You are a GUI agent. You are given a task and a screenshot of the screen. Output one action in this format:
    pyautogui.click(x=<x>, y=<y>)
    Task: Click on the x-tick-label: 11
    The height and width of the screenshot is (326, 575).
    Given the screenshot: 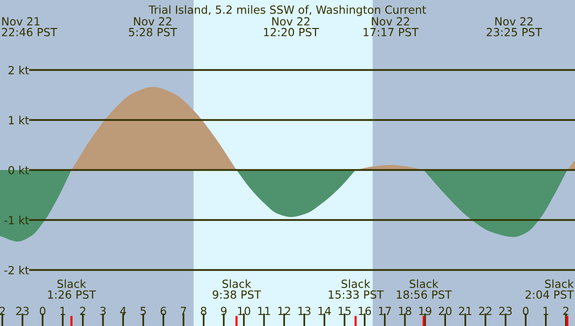 What is the action you would take?
    pyautogui.click(x=264, y=310)
    